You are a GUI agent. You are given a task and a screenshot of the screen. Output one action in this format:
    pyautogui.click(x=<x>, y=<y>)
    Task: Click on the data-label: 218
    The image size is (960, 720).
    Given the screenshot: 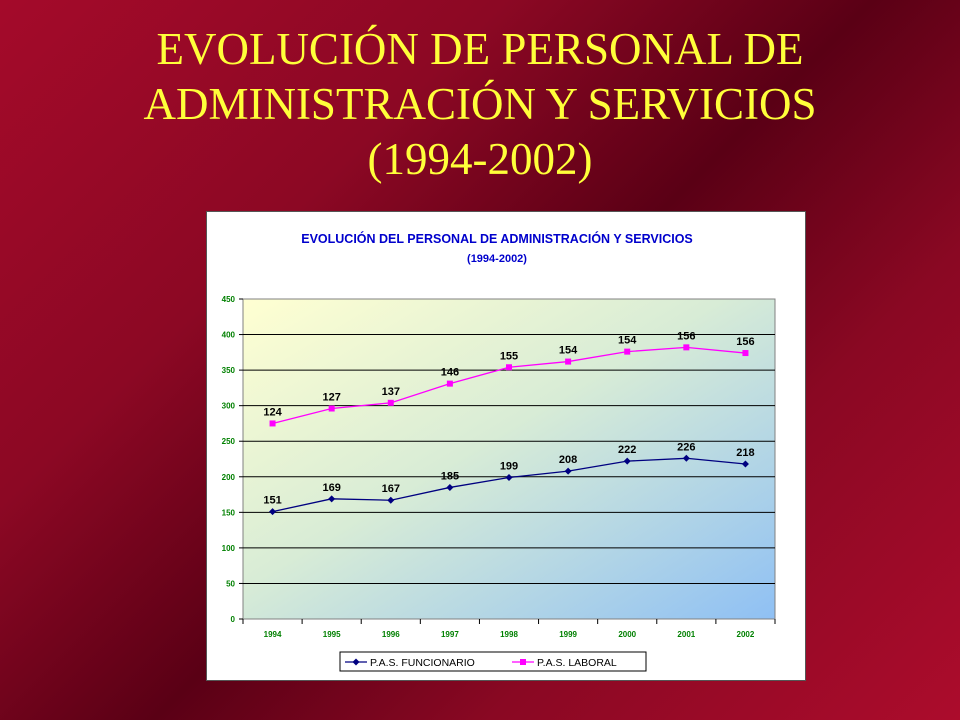 What is the action you would take?
    pyautogui.click(x=745, y=453)
    